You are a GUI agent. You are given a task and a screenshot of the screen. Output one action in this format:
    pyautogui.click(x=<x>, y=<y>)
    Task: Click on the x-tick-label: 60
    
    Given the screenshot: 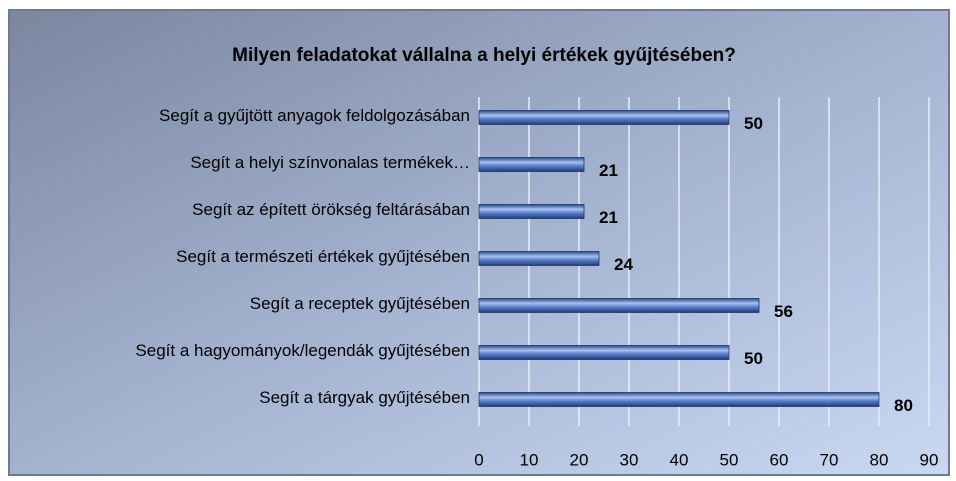 What is the action you would take?
    pyautogui.click(x=779, y=459)
    